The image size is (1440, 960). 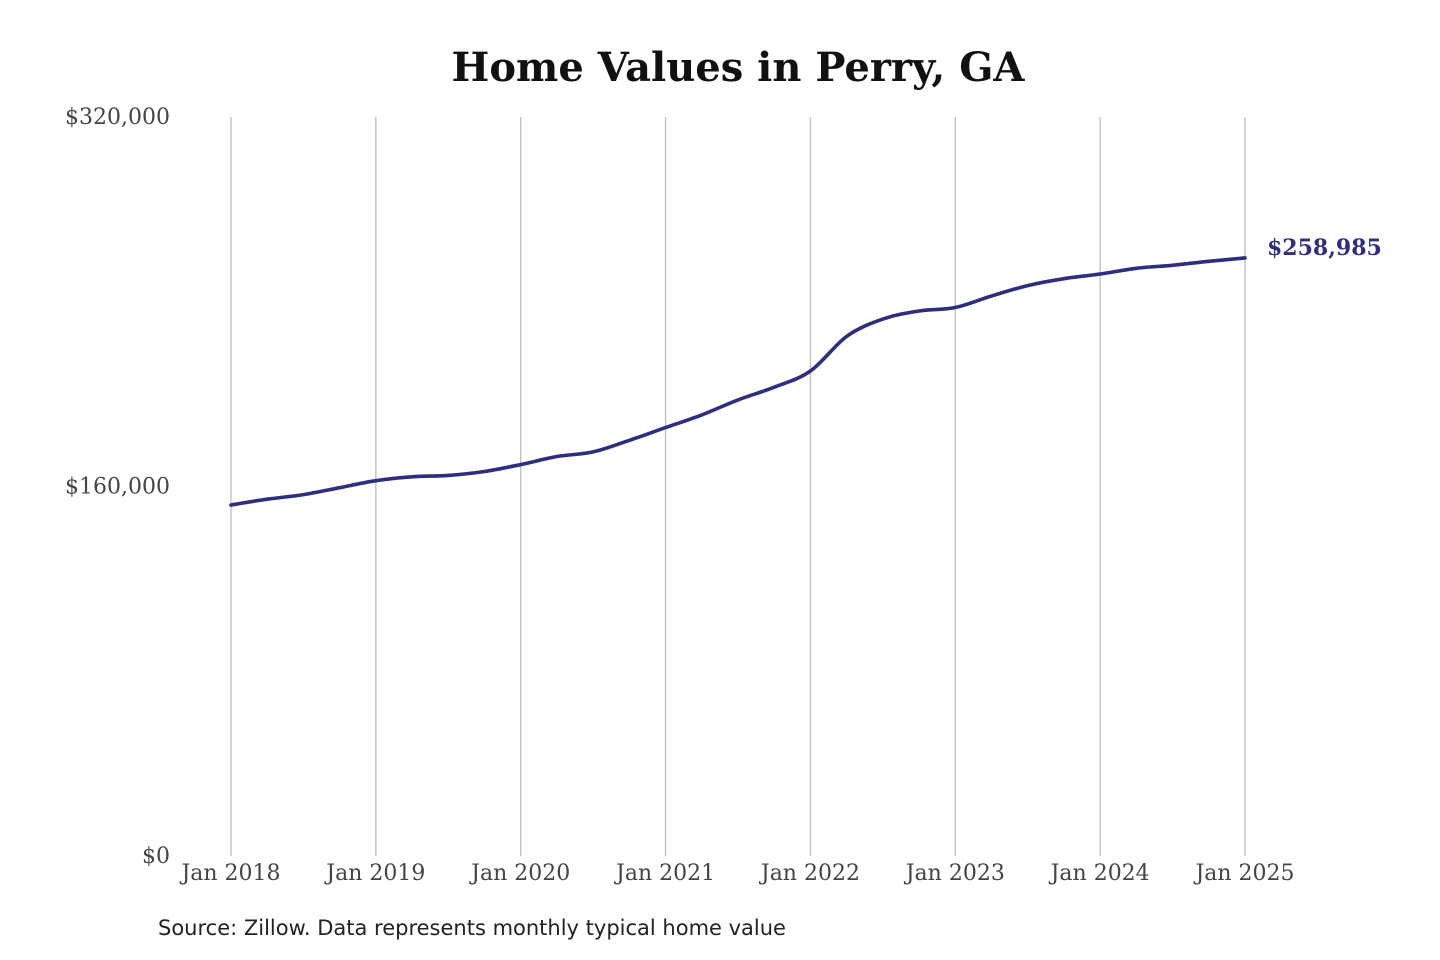 What do you see at coordinates (809, 873) in the screenshot?
I see `x-tick-label: Jan 2022` at bounding box center [809, 873].